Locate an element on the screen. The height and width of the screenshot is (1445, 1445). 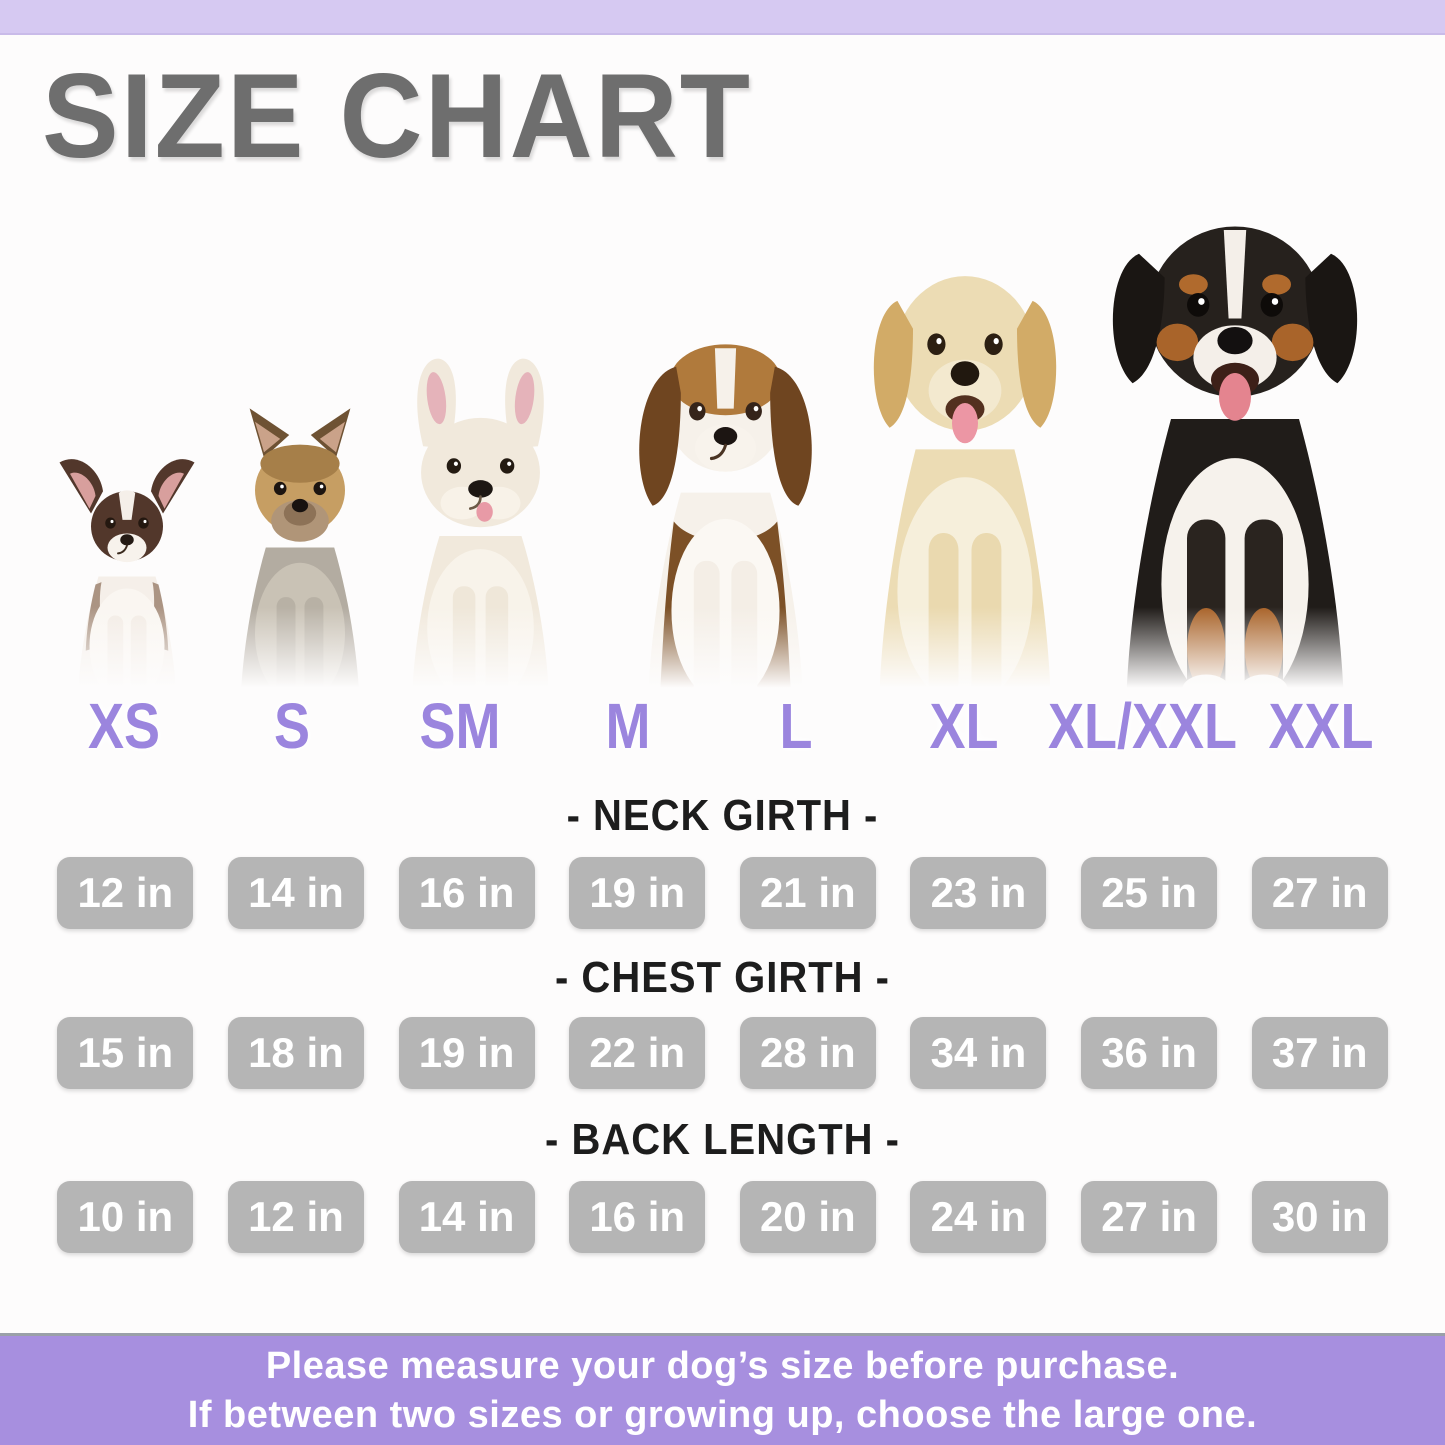
size-label-sm: SM is located at coordinates (460, 727).